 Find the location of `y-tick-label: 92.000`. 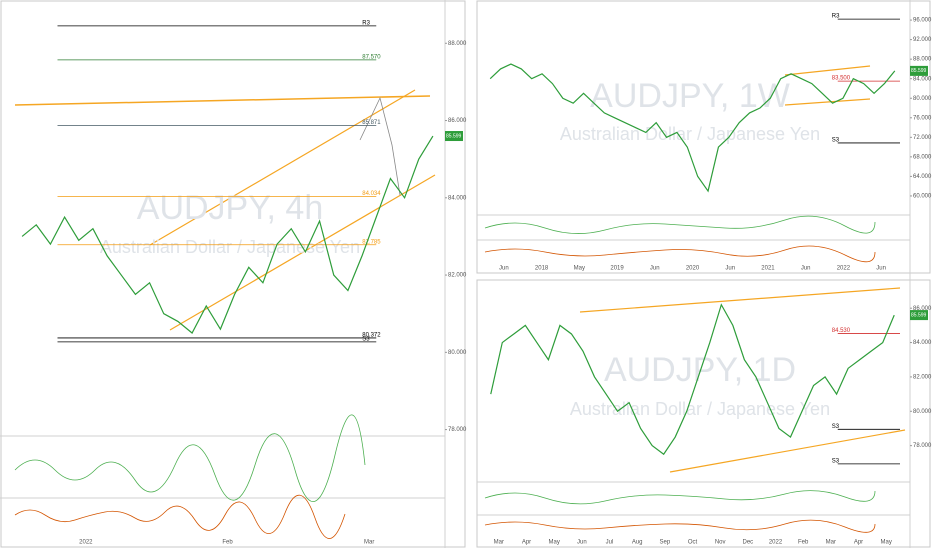

y-tick-label: 92.000 is located at coordinates (922, 40).